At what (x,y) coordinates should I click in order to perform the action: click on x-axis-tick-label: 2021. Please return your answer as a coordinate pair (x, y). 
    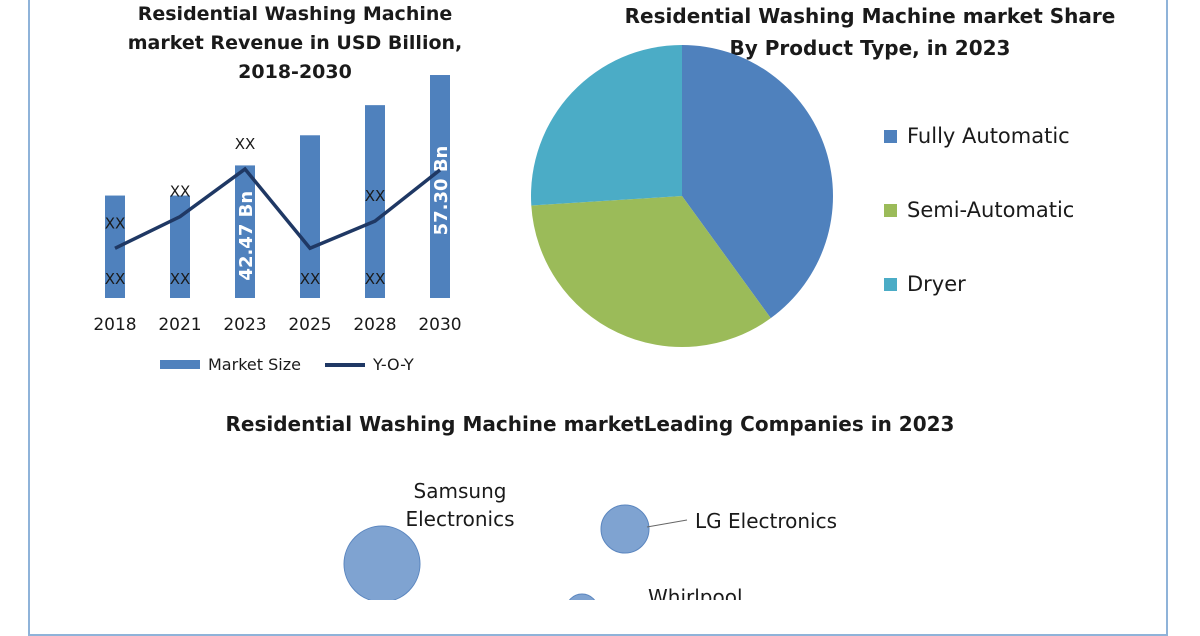
    Looking at the image, I should click on (179, 325).